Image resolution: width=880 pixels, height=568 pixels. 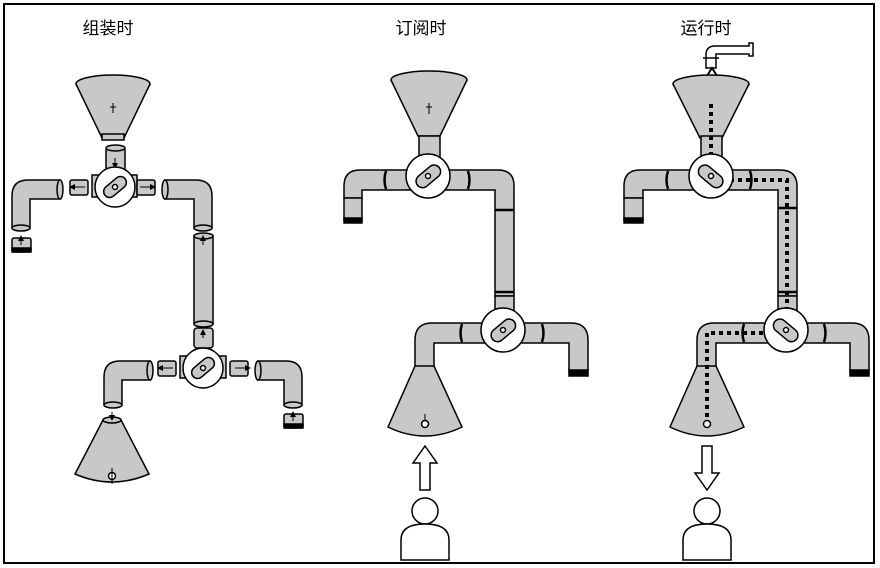 What do you see at coordinates (706, 29) in the screenshot?
I see `panel-title-runtime: 运行时` at bounding box center [706, 29].